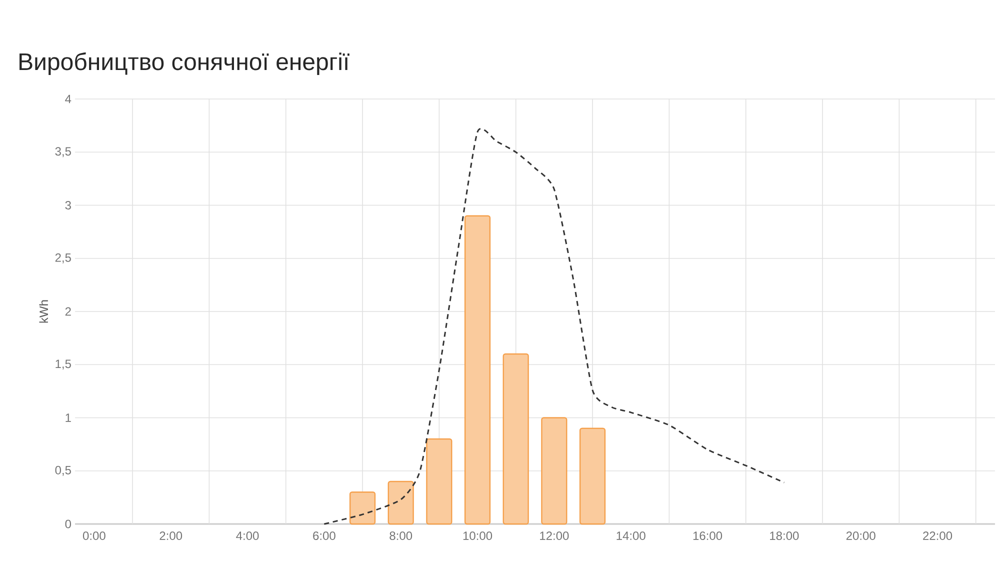 The height and width of the screenshot is (564, 1000). What do you see at coordinates (63, 258) in the screenshot?
I see `y-tick-label: 2,5` at bounding box center [63, 258].